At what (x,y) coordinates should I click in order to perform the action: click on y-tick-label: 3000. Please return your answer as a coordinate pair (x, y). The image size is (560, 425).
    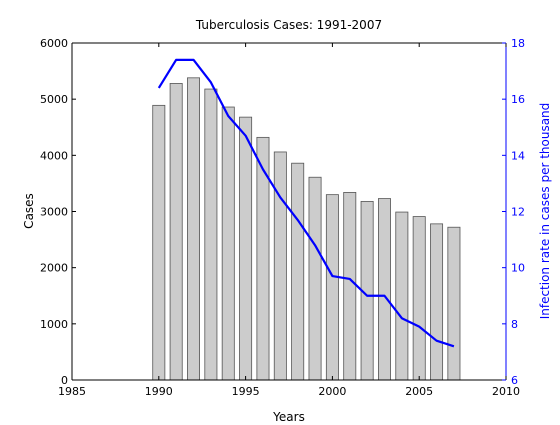
    Looking at the image, I should click on (54, 212).